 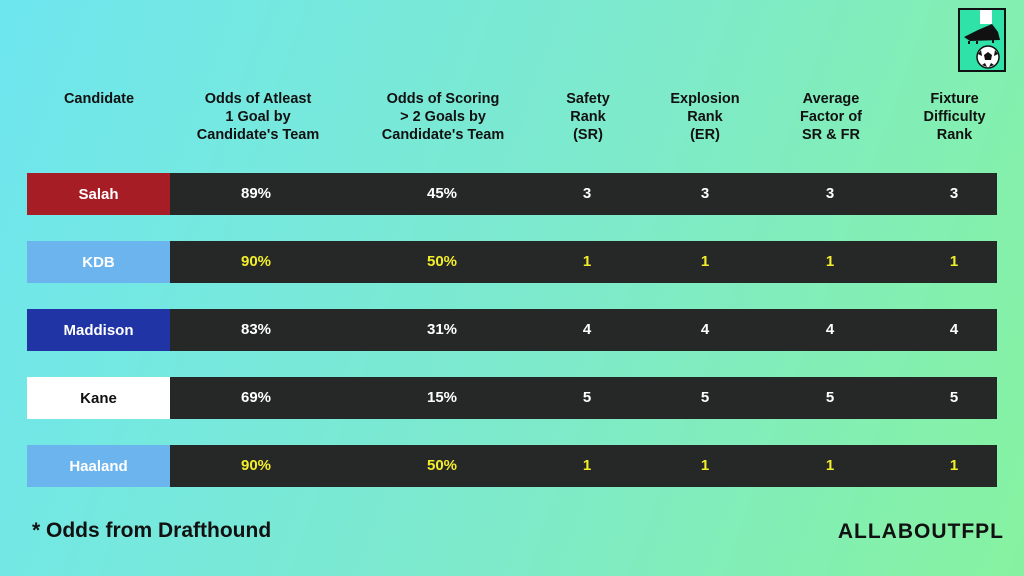 I want to click on football-boot-and-ball-icon, so click(x=982, y=40).